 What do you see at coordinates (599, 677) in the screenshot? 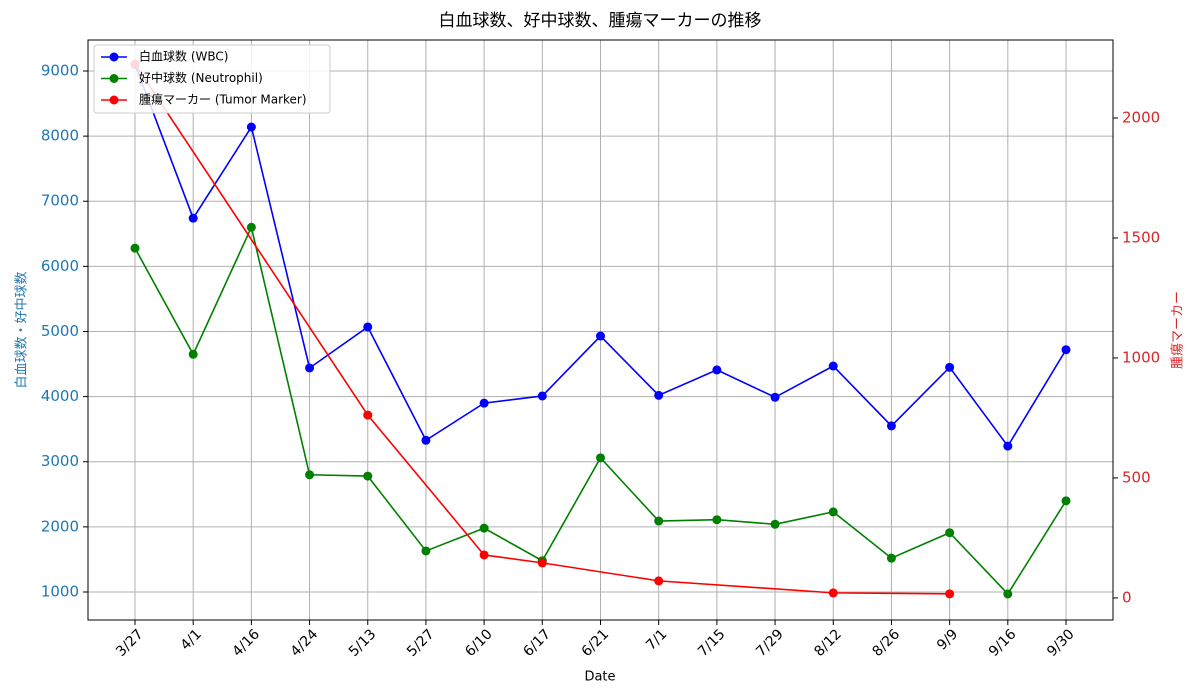
I see `x-axis-title: Date` at bounding box center [599, 677].